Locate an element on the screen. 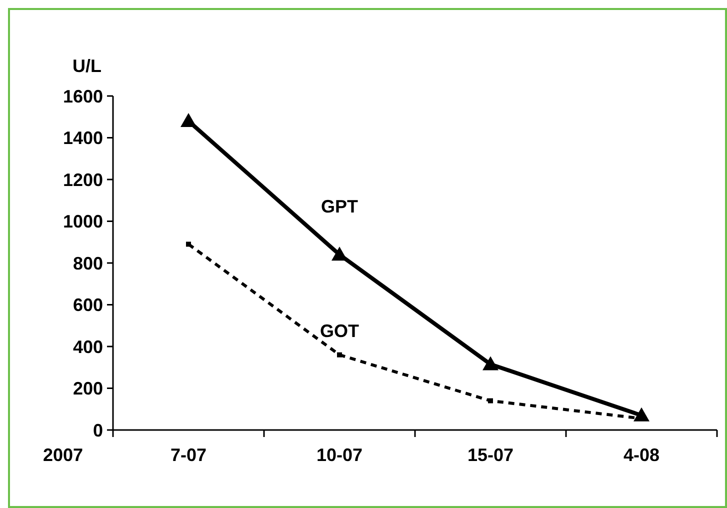  y-tick-label: 0 is located at coordinates (97, 430).